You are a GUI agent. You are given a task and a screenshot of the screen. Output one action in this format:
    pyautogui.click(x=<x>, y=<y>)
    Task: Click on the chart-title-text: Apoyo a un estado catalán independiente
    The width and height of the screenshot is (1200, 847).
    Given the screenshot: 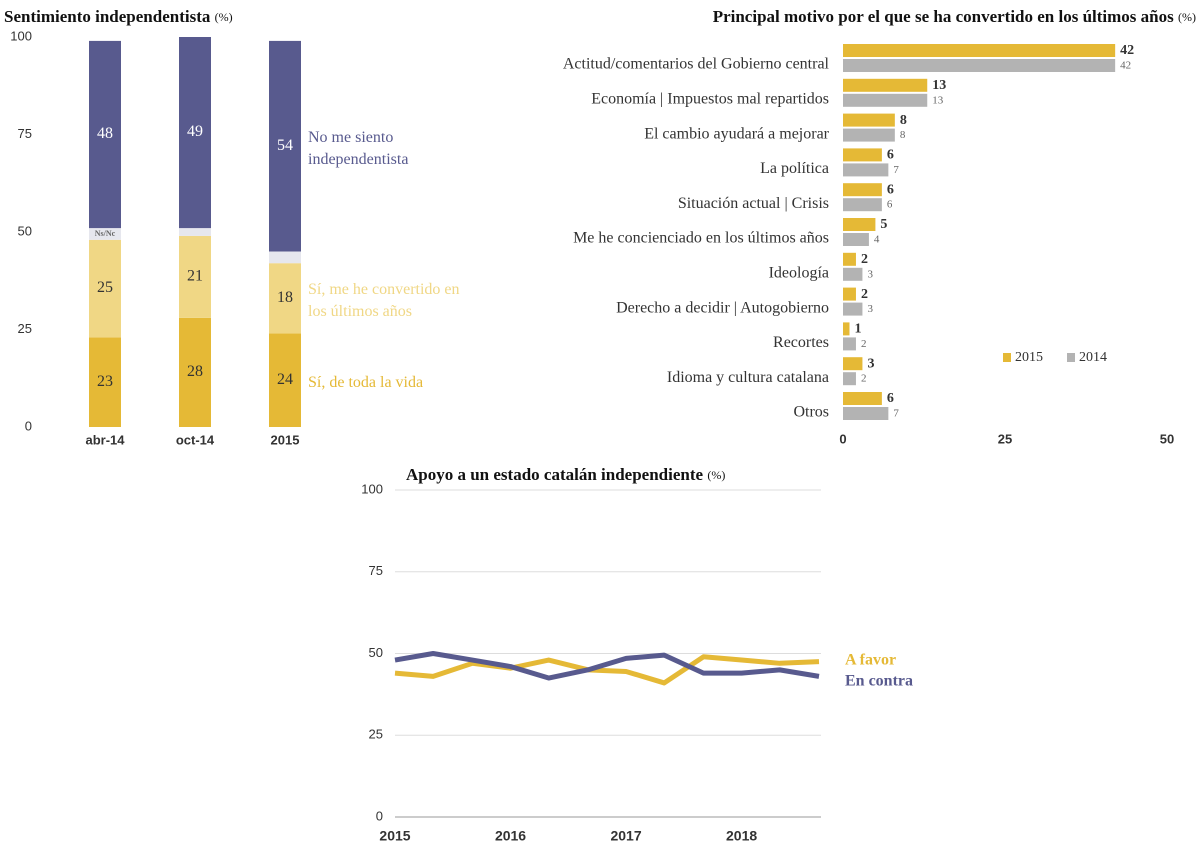 What is the action you would take?
    pyautogui.click(x=555, y=474)
    